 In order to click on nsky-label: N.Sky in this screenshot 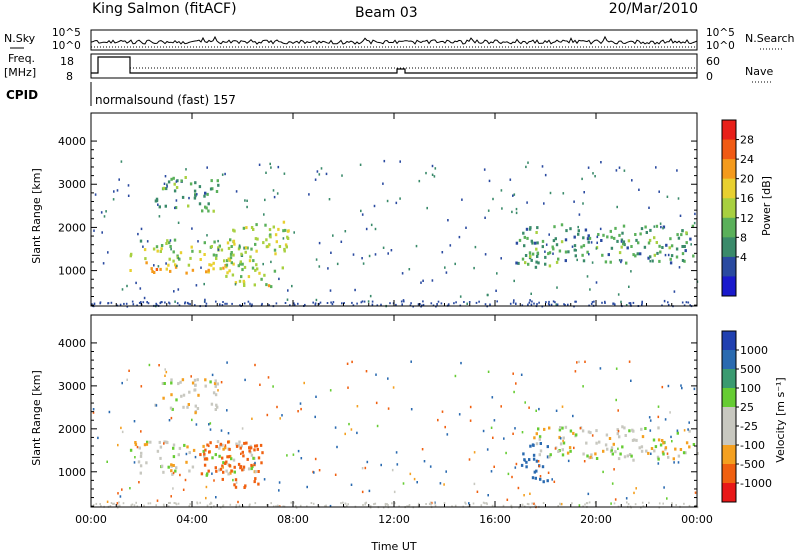, I will do `click(20, 38)`.